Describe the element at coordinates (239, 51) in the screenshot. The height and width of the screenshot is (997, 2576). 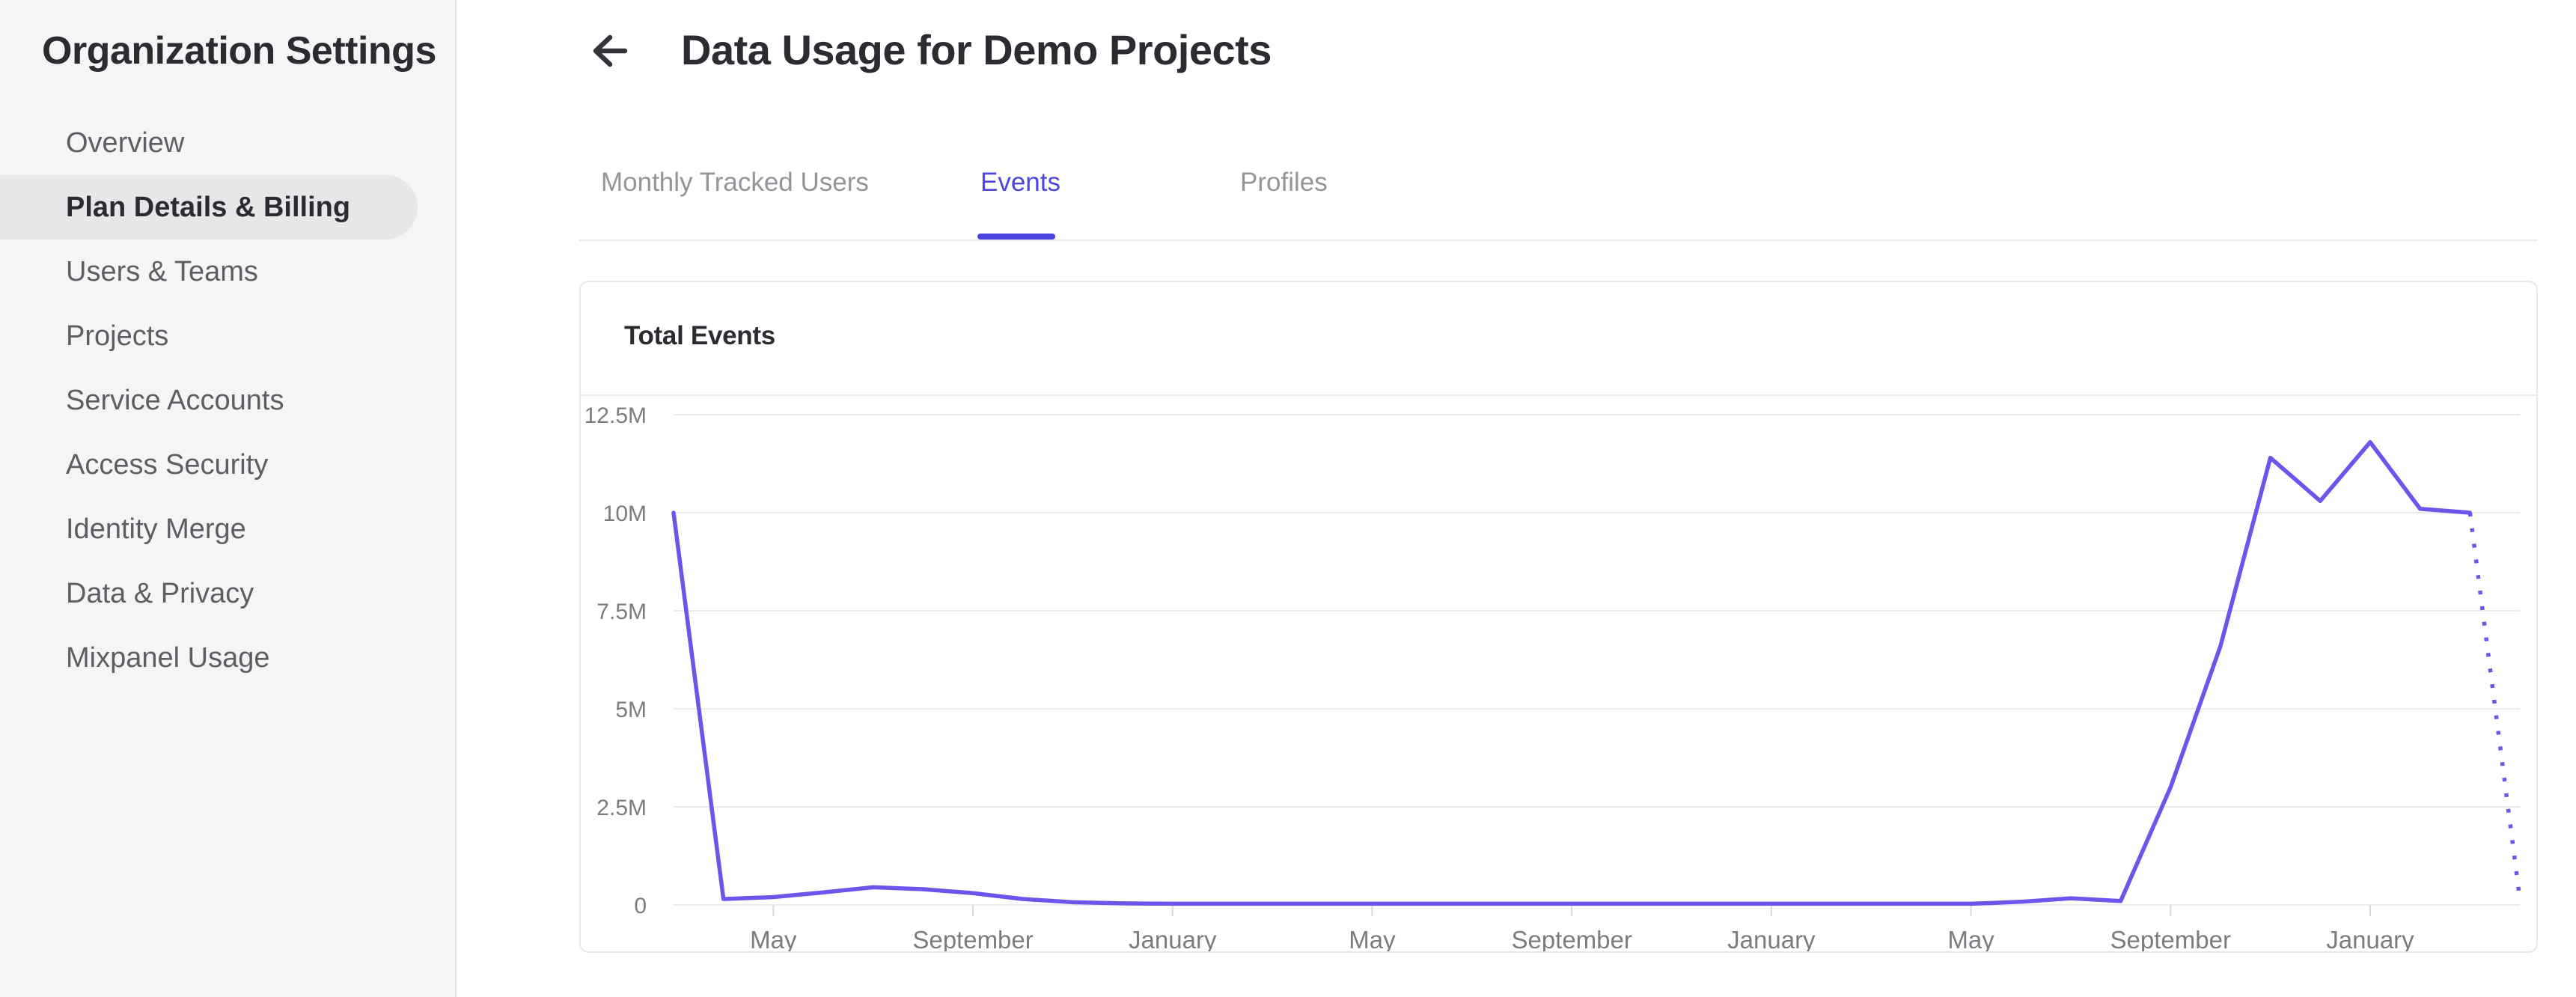
I see `sidebar-title: Organization Settings` at that location.